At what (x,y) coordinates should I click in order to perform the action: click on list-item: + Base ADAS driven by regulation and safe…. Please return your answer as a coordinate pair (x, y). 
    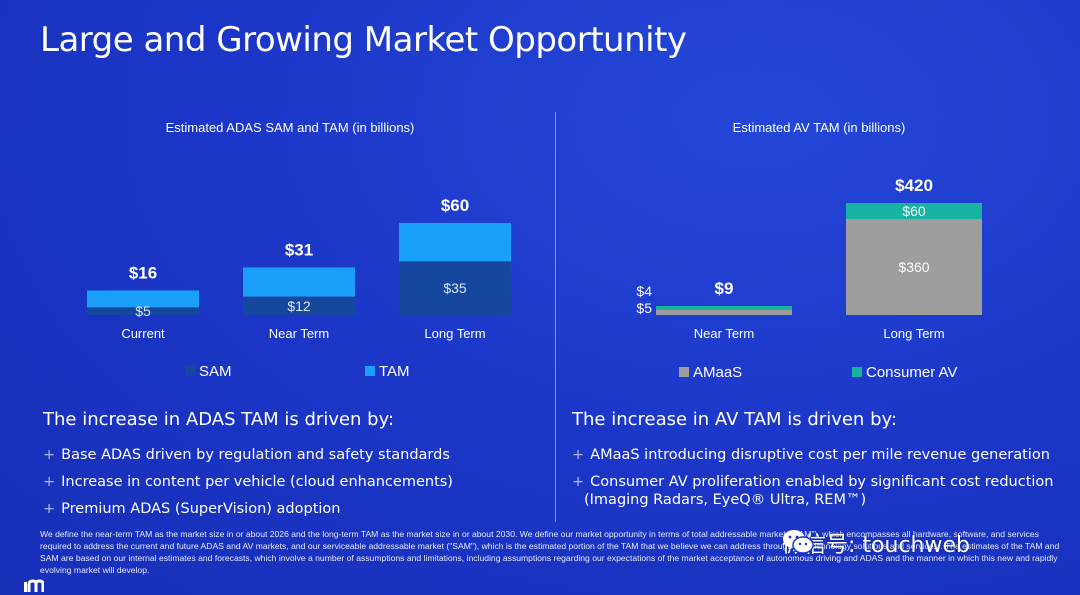
    Looking at the image, I should click on (246, 455).